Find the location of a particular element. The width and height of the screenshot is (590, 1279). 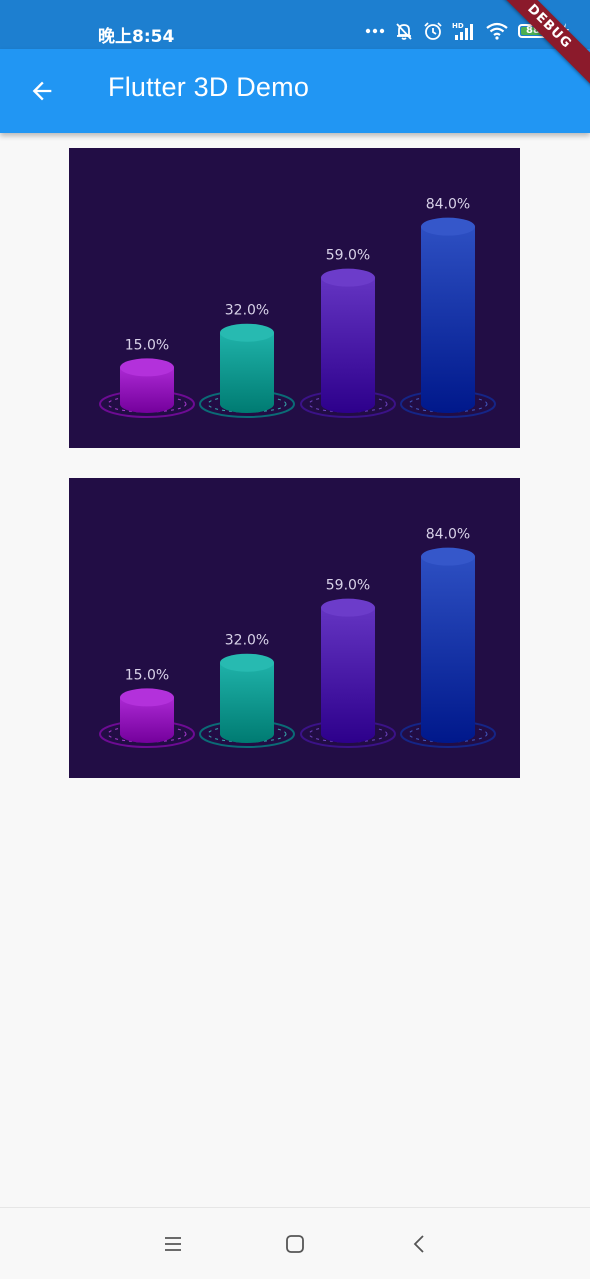

battery-level: 88 is located at coordinates (533, 30).